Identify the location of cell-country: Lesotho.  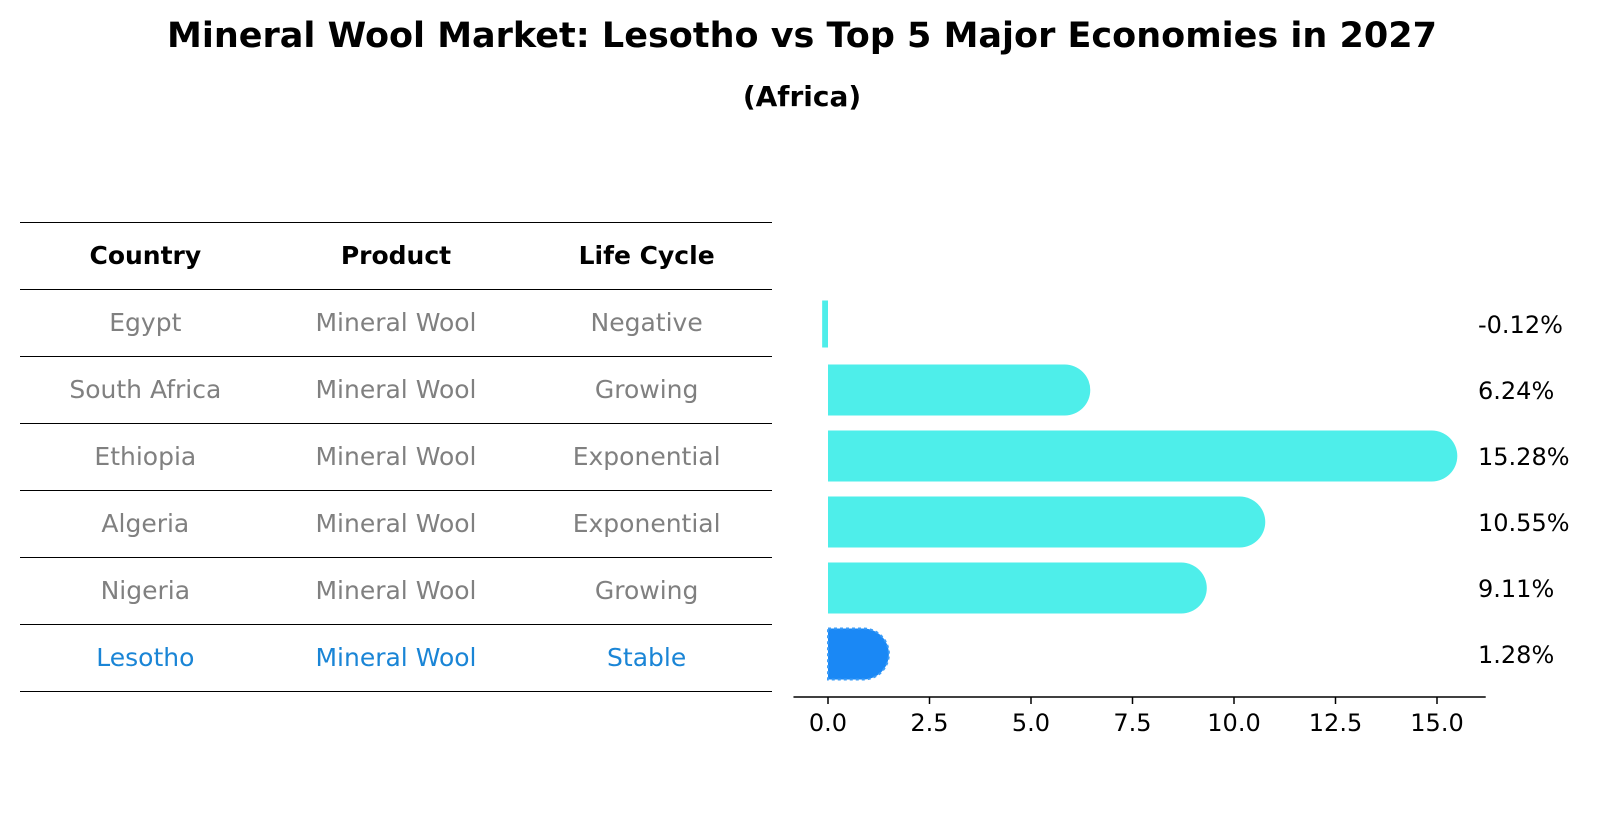
(145, 657).